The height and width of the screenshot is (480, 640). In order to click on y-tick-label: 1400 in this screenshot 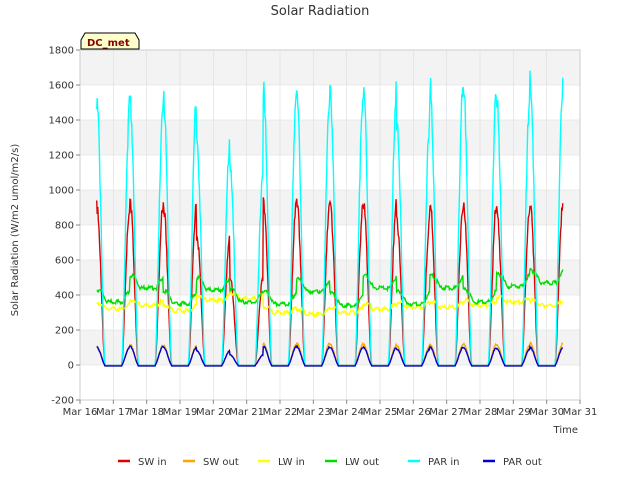, I will do `click(61, 121)`.